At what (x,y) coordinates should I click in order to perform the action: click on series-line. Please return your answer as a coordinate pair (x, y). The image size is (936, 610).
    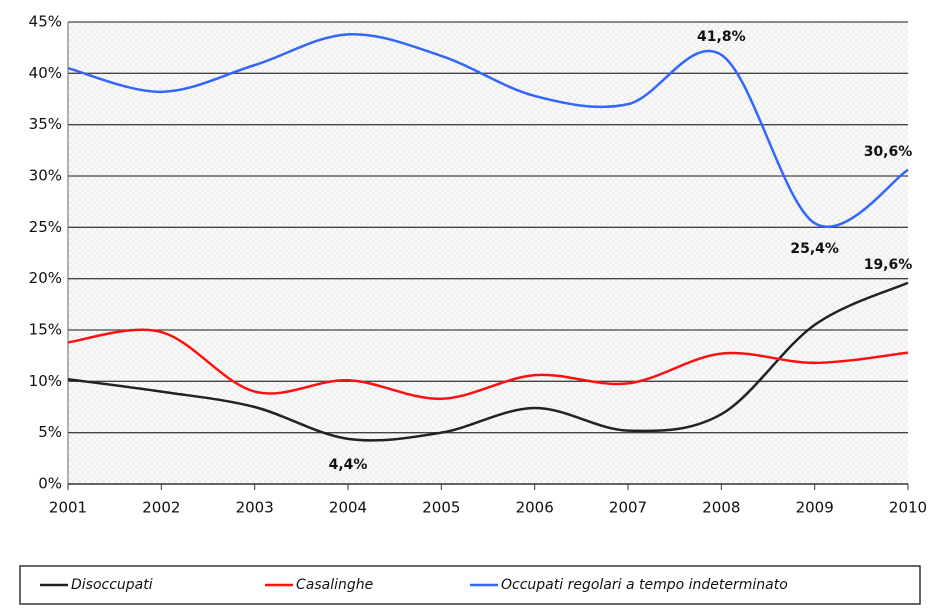
    Looking at the image, I should click on (488, 364).